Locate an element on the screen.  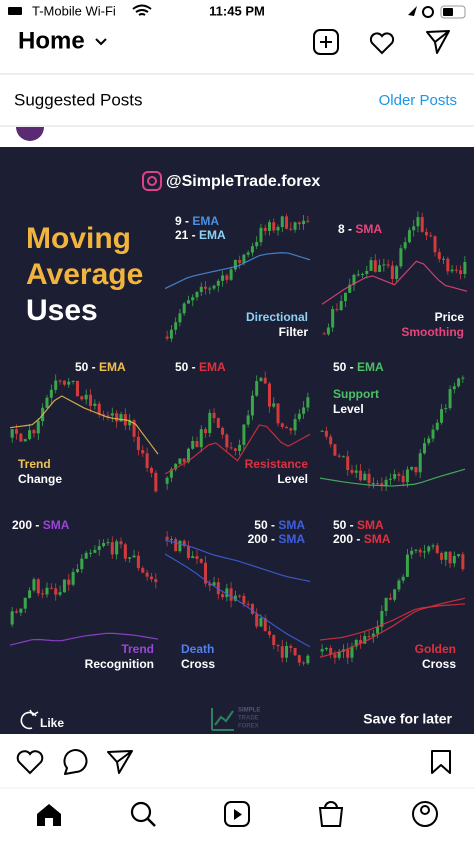
new-post-button is located at coordinates (326, 42).